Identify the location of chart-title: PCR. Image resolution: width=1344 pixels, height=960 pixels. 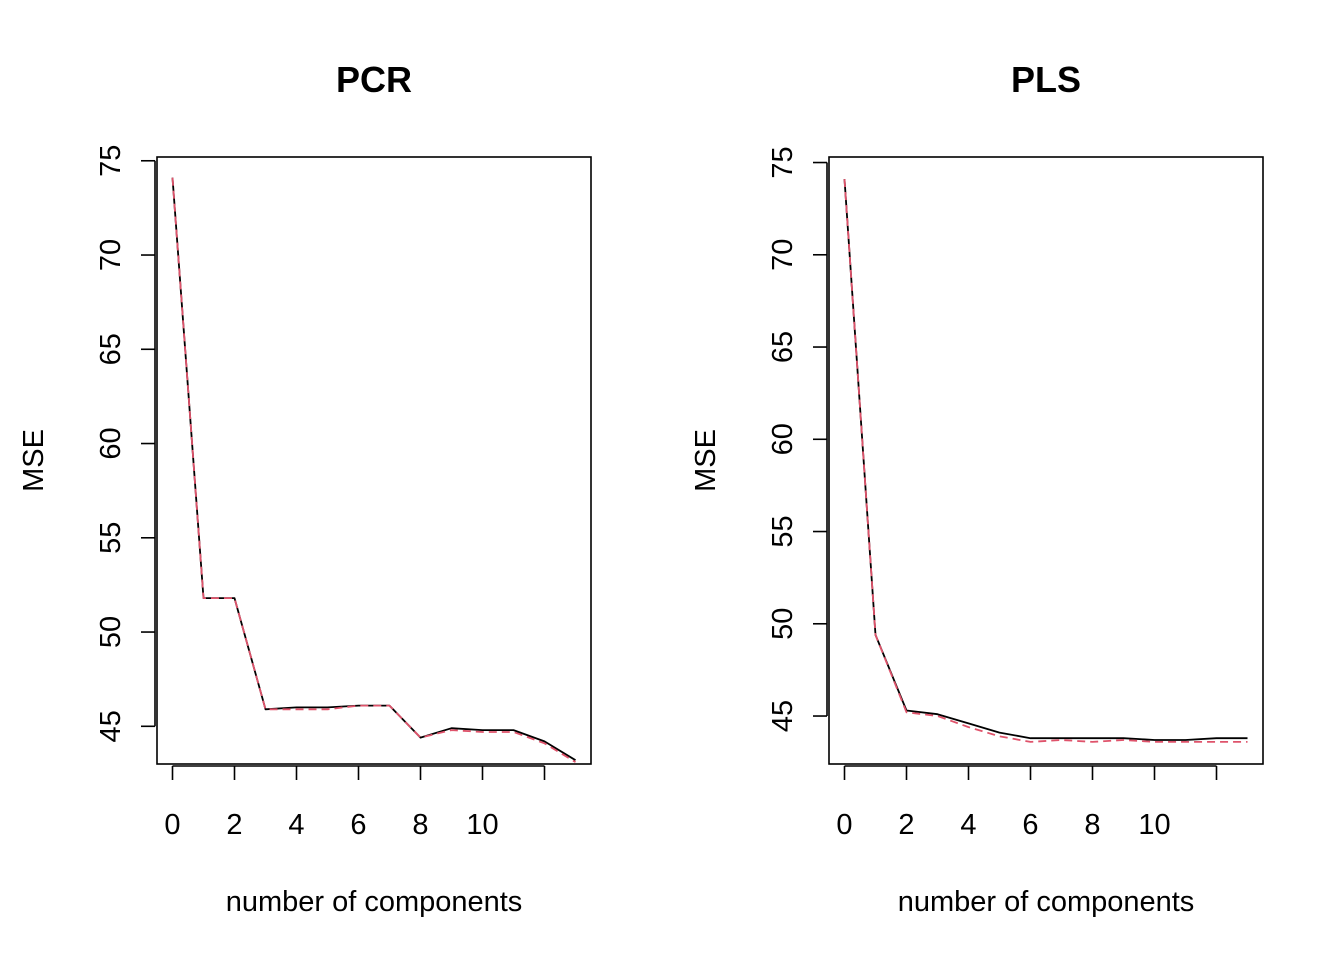
(374, 79).